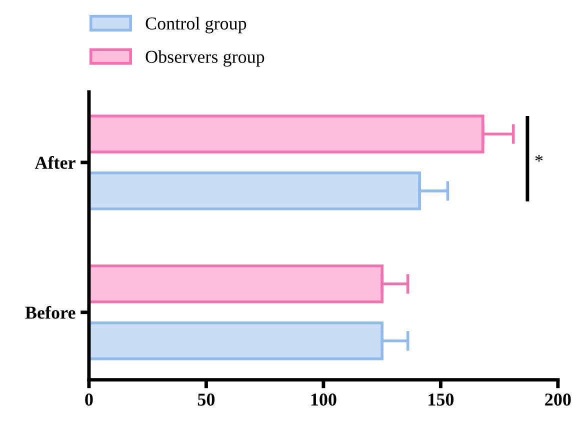  Describe the element at coordinates (539, 158) in the screenshot. I see `annotation: *` at that location.